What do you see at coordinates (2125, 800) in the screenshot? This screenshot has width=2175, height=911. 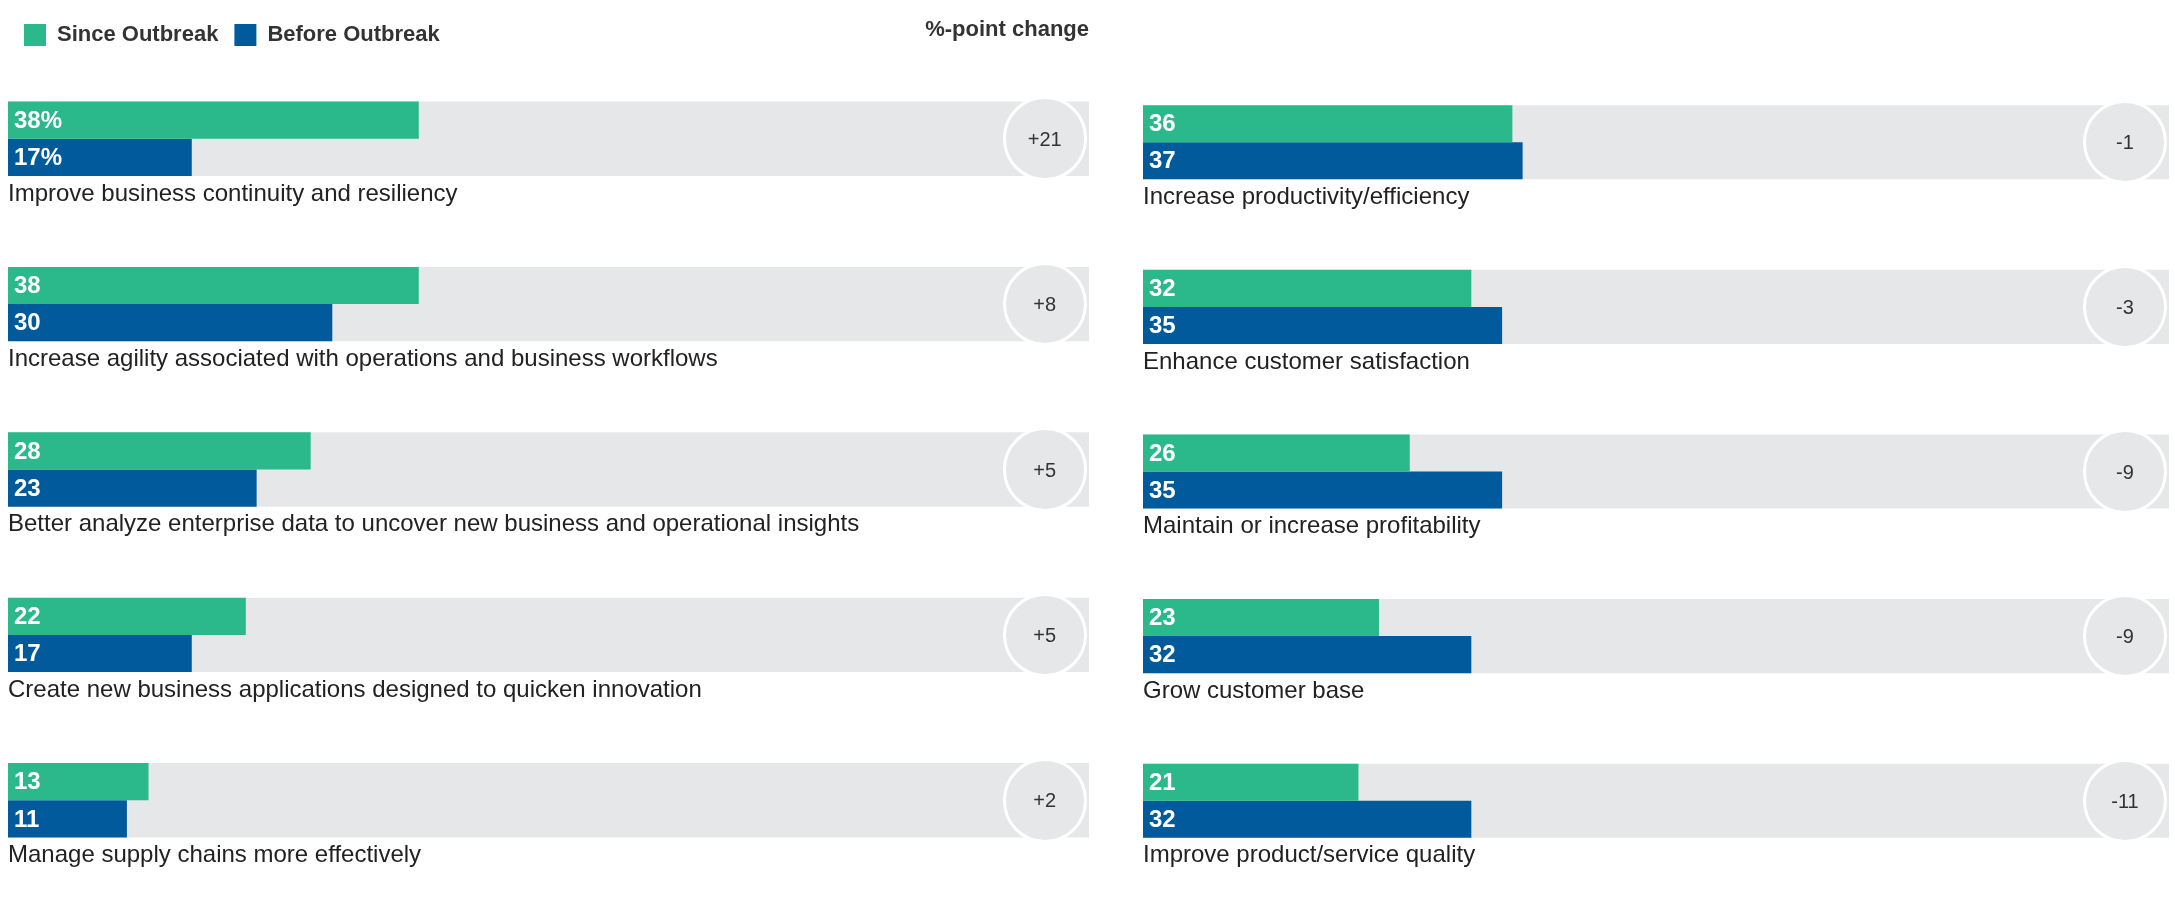 I see `annotation: -11` at bounding box center [2125, 800].